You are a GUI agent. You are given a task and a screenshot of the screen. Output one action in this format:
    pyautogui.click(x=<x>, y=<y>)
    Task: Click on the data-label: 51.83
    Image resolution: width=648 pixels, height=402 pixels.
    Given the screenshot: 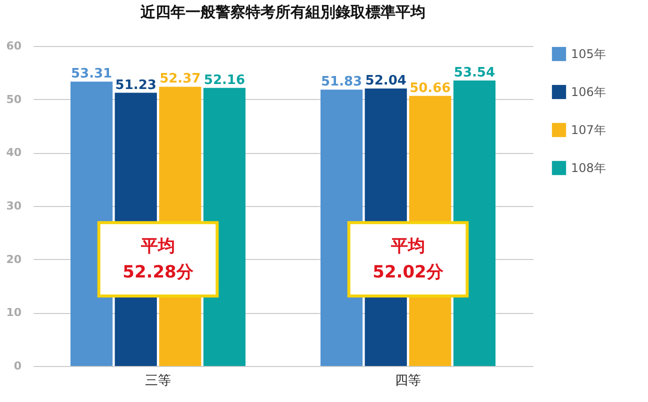 What is the action you would take?
    pyautogui.click(x=341, y=82)
    